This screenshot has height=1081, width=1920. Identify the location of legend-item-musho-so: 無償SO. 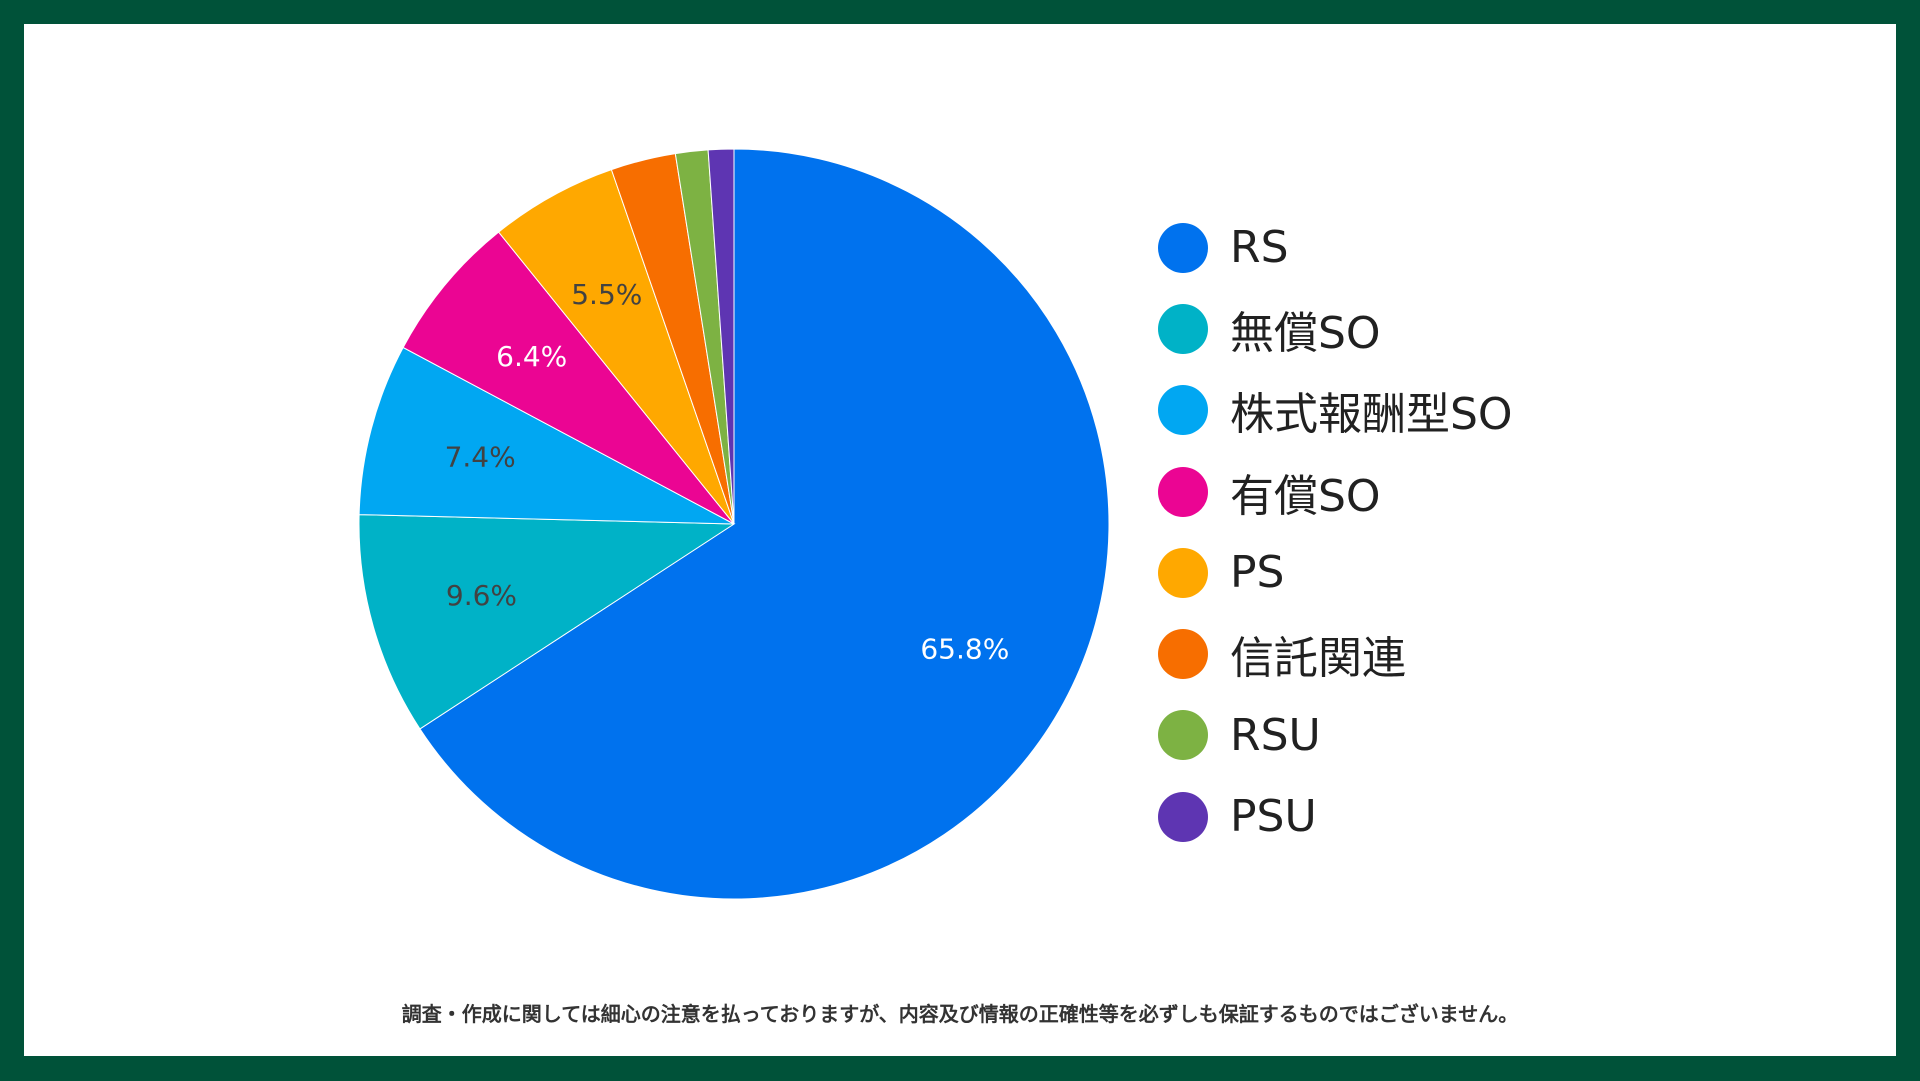
(1335, 328).